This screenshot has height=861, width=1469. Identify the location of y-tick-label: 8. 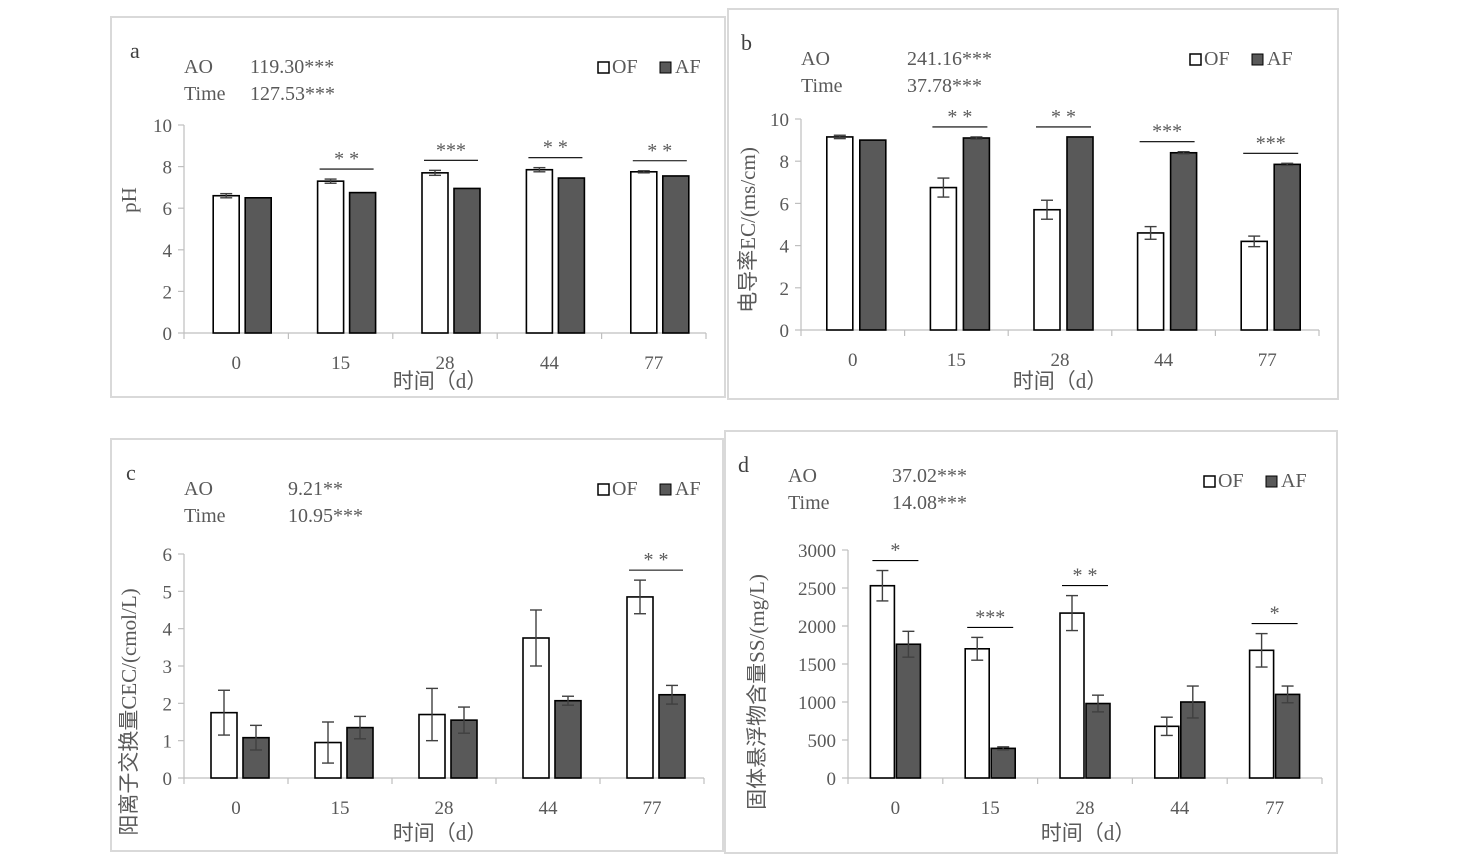
(785, 162).